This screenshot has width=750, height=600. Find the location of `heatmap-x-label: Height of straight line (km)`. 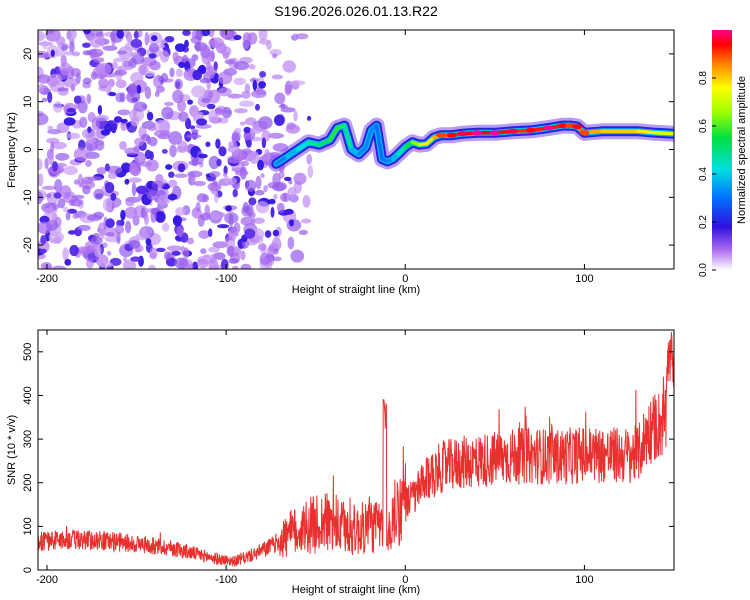

heatmap-x-label: Height of straight line (km) is located at coordinates (356, 290).